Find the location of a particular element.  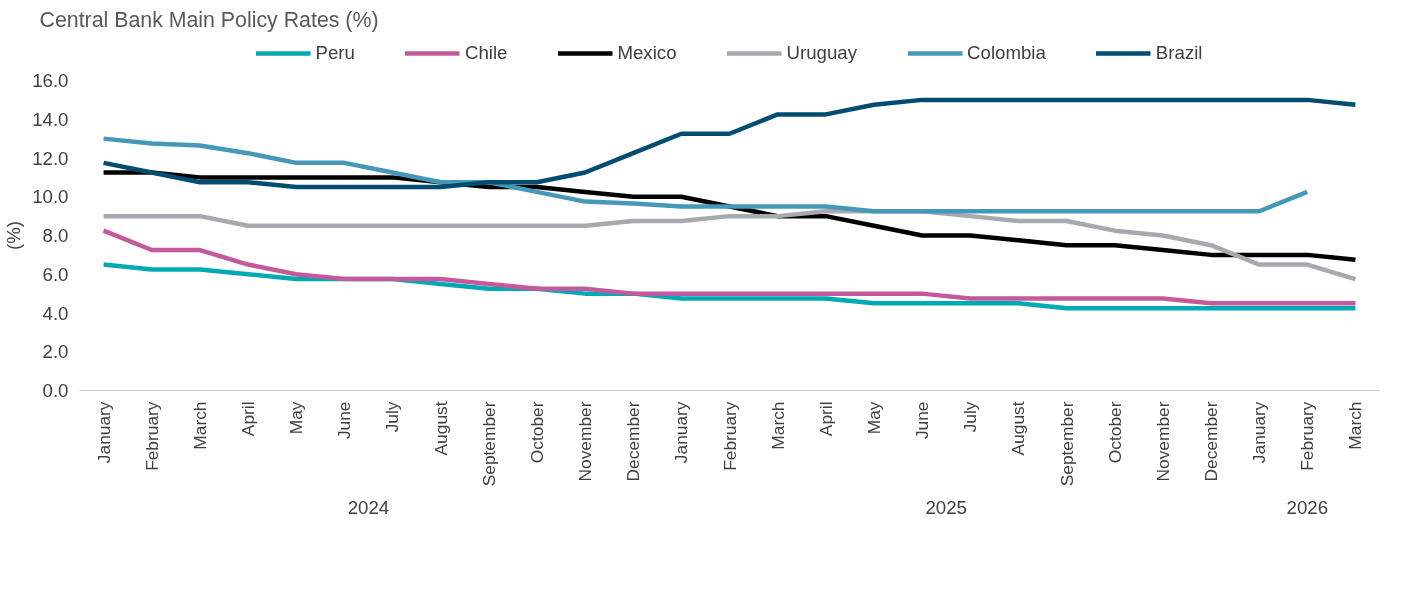

y-tick-label: 6.0 is located at coordinates (55, 274).